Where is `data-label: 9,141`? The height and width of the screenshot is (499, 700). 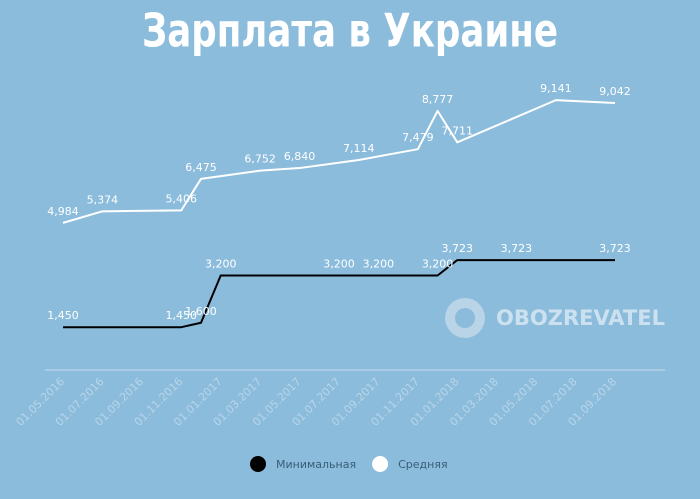 data-label: 9,141 is located at coordinates (556, 88).